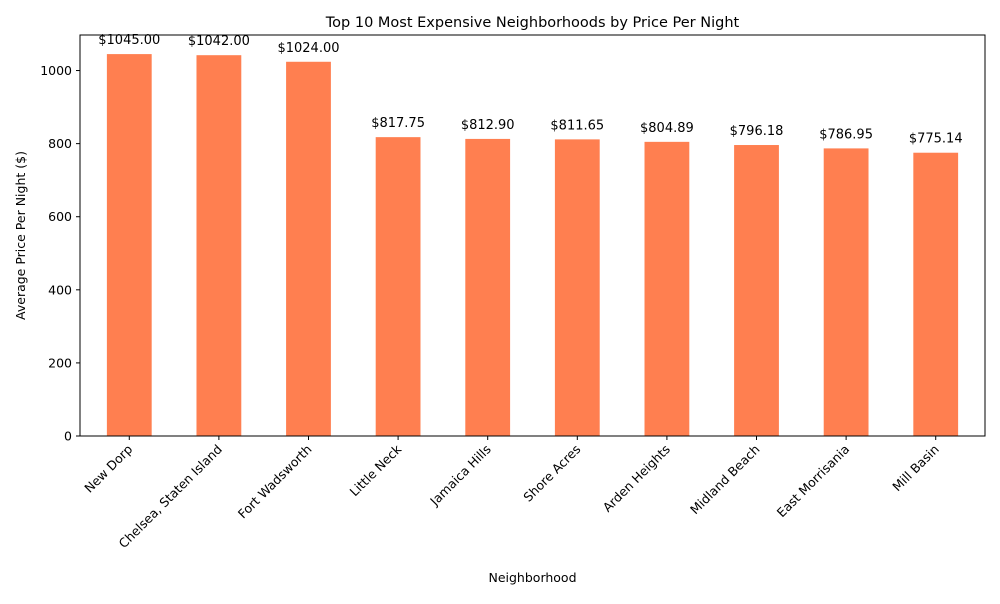  Describe the element at coordinates (20, 235) in the screenshot. I see `y-axis-label: Average Price Per Night ($)` at that location.